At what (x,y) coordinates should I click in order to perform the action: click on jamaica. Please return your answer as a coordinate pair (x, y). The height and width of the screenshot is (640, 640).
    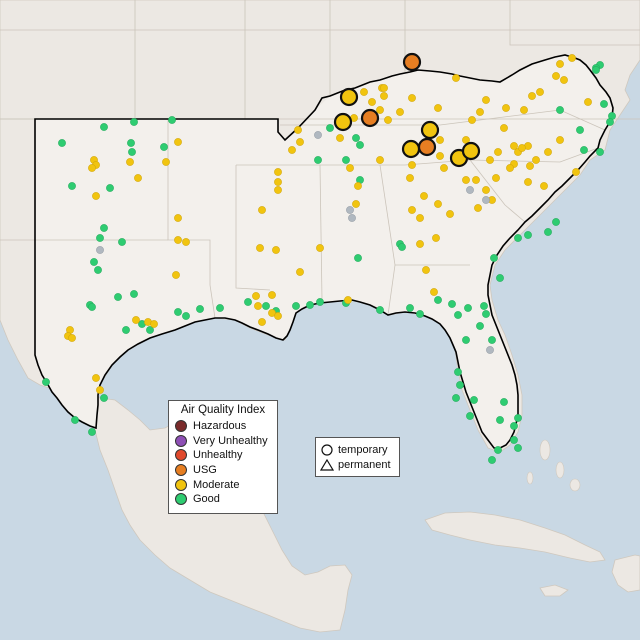
    Looking at the image, I should click on (554, 590).